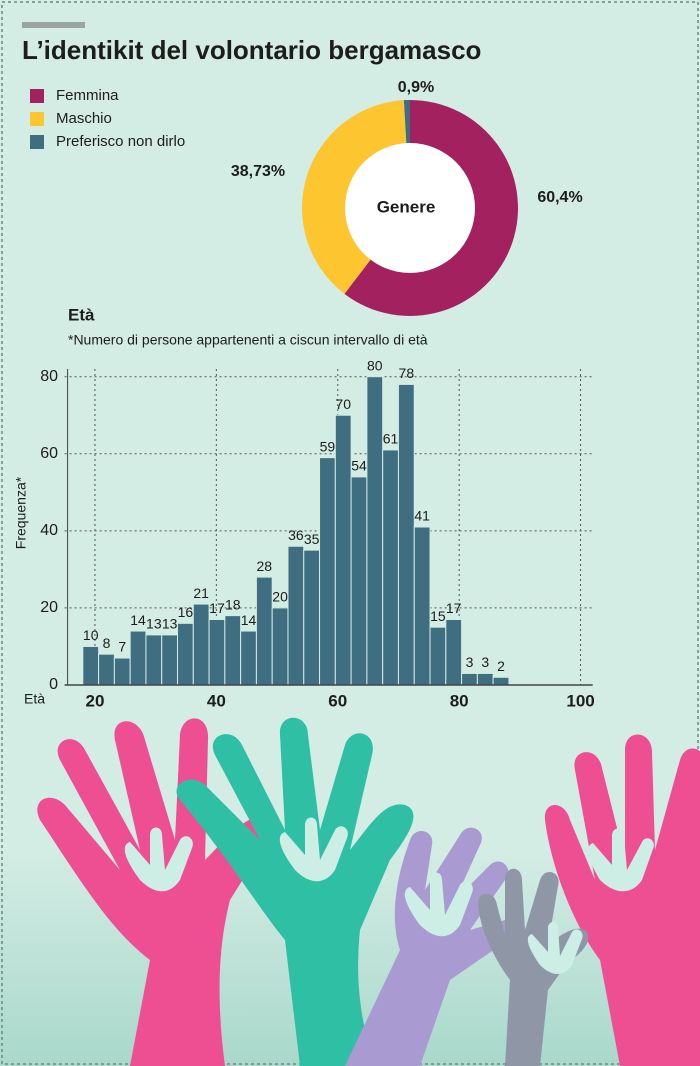 The image size is (700, 1066). I want to click on x-tick-label: 80, so click(459, 700).